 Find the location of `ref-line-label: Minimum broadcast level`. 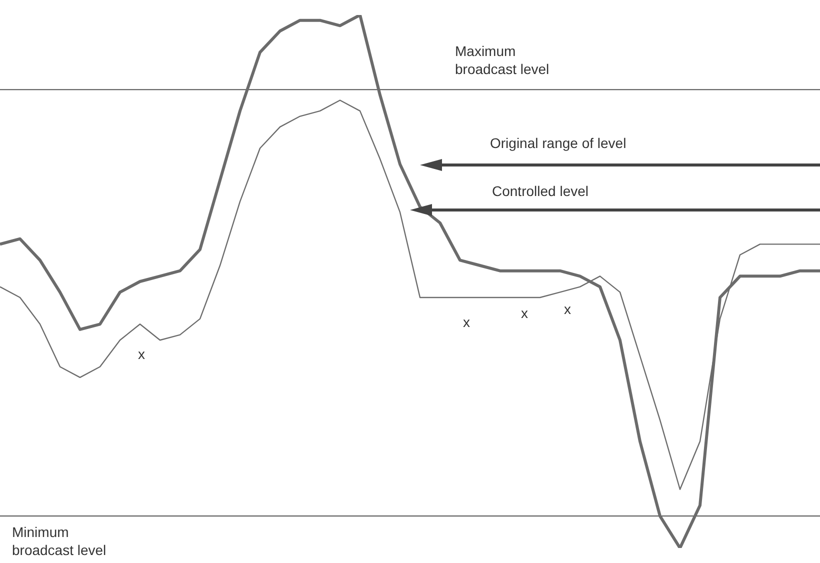

ref-line-label: Minimum broadcast level is located at coordinates (60, 541).